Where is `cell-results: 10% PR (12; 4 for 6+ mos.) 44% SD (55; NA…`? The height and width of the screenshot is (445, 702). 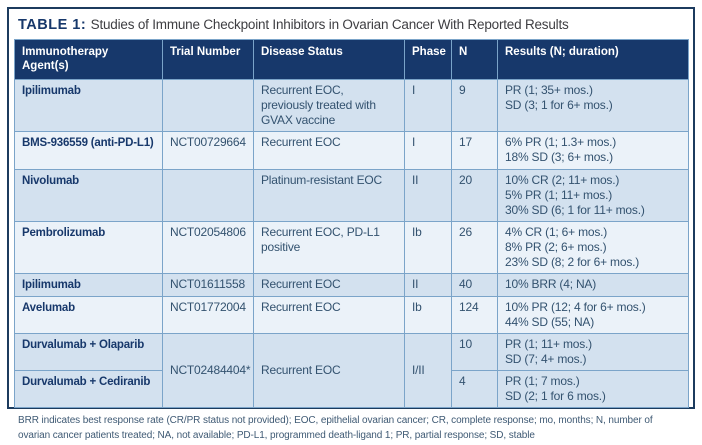 cell-results: 10% PR (12; 4 for 6+ mos.) 44% SD (55; NA… is located at coordinates (593, 314).